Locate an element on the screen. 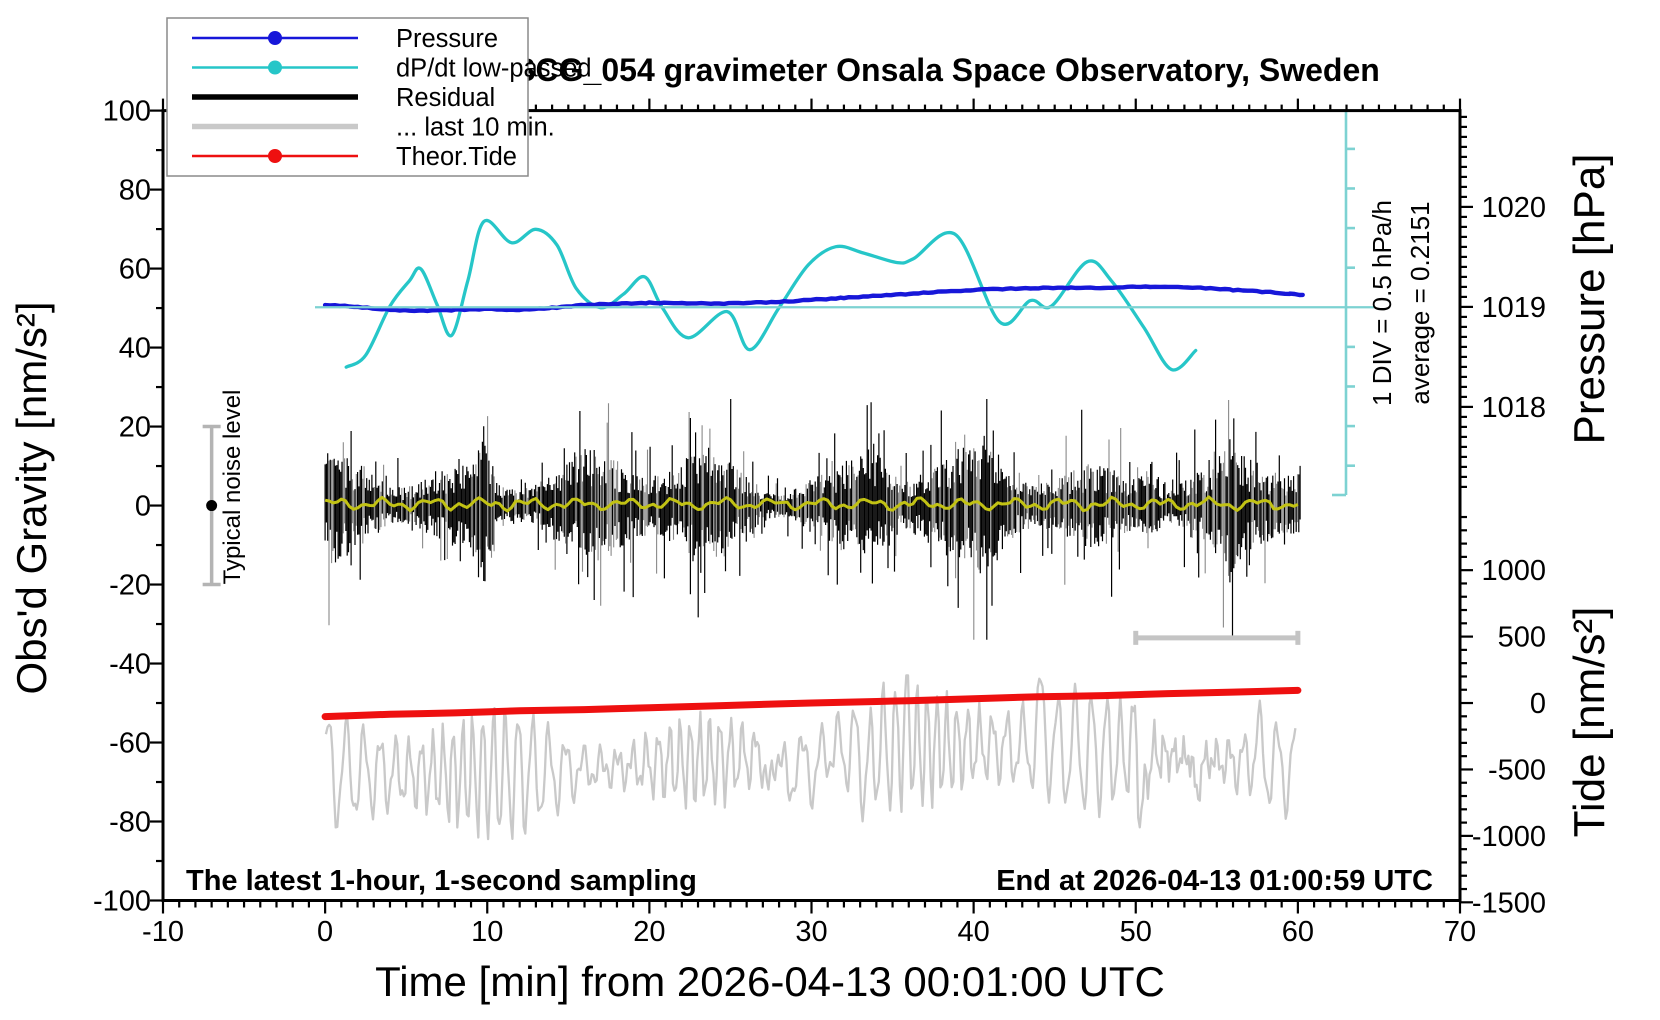 The image size is (1660, 1020). legend-item-label: dP/dt low-passed is located at coordinates (494, 69).